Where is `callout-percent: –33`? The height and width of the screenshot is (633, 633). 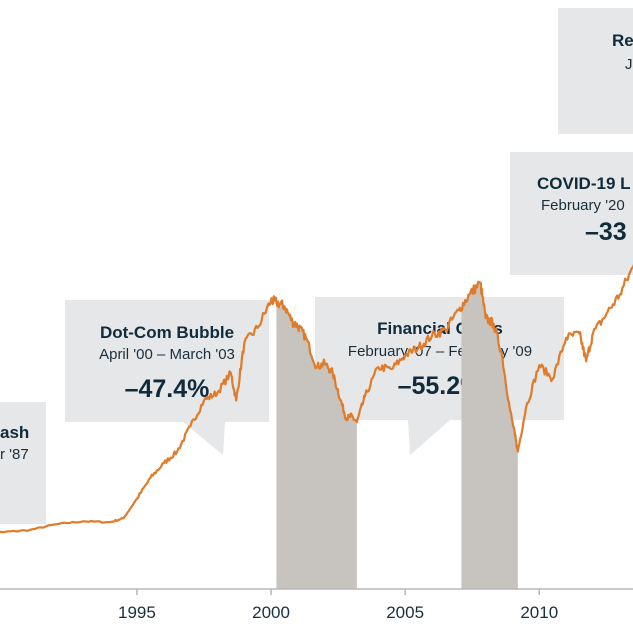 callout-percent: –33 is located at coordinates (606, 232).